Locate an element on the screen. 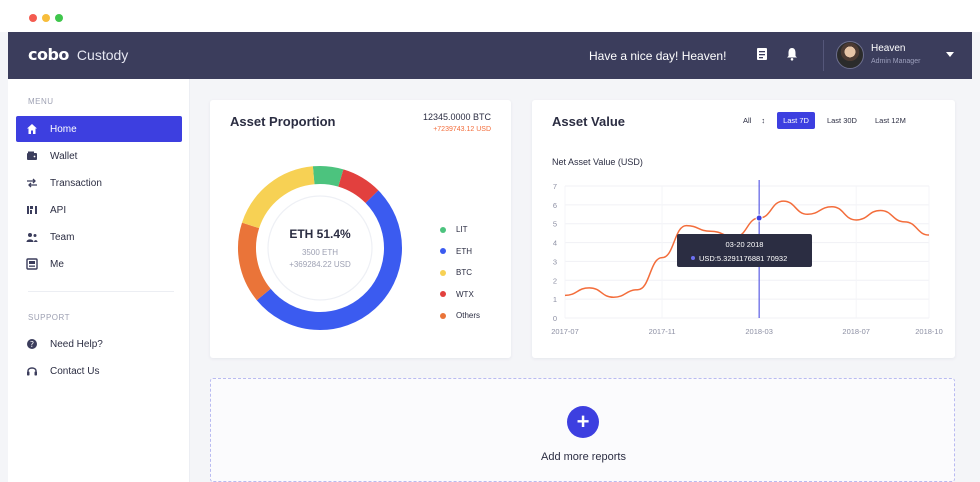  legend-item-eth: ETH is located at coordinates (460, 252).